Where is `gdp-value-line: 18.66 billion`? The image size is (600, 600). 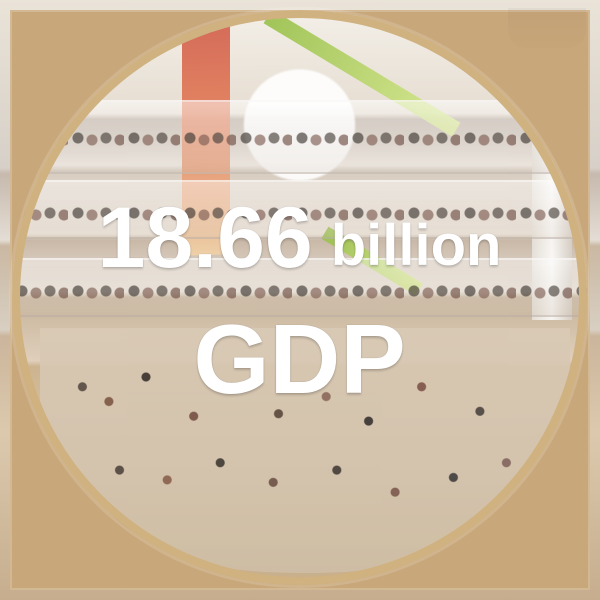
gdp-value-line: 18.66 billion is located at coordinates (299, 238).